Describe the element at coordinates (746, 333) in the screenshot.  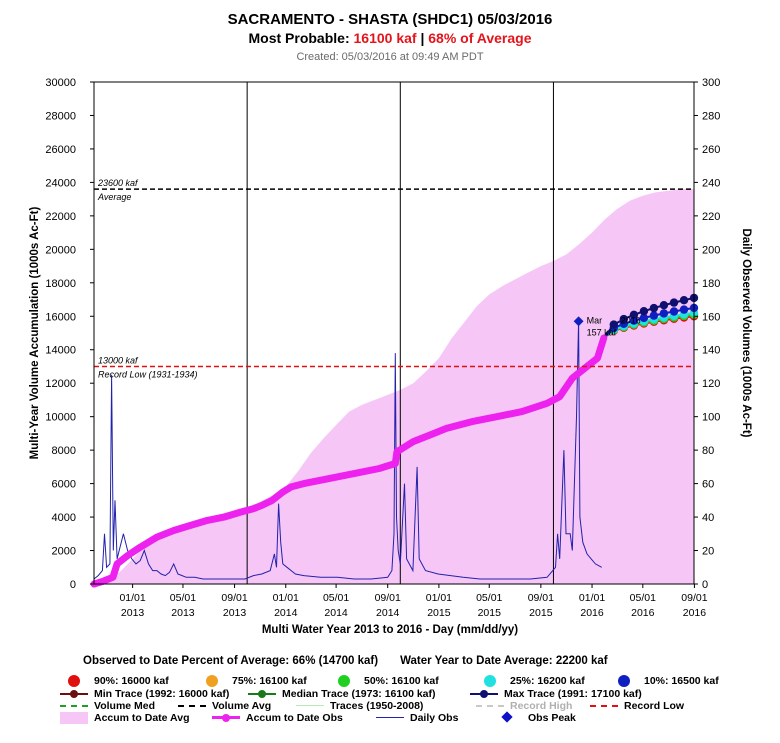
I see `y2-axis-label: Daily Observed Volumes (1000s Ac-Ft)` at that location.